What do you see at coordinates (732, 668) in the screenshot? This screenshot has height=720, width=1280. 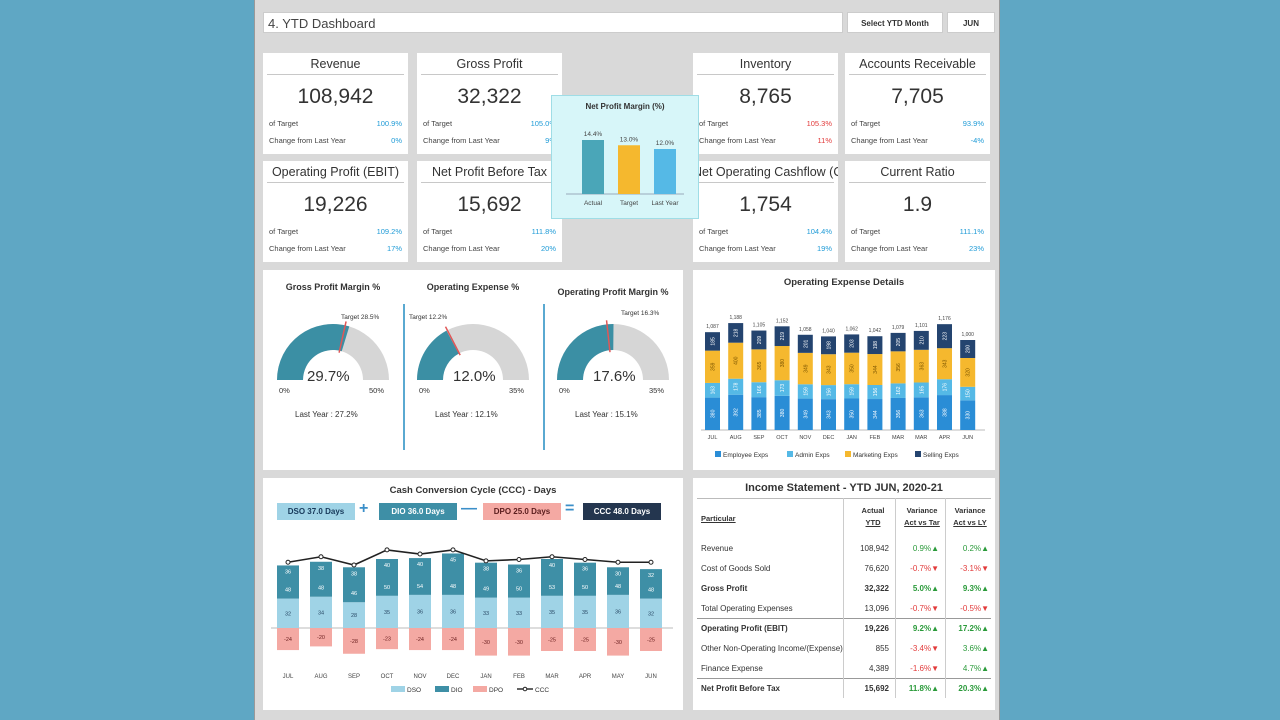 I see `income-row-name: Finance Expense` at bounding box center [732, 668].